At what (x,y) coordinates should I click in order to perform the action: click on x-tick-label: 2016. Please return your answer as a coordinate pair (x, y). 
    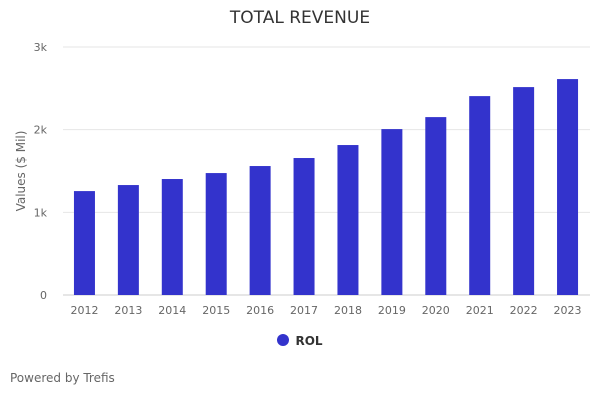
    Looking at the image, I should click on (260, 310).